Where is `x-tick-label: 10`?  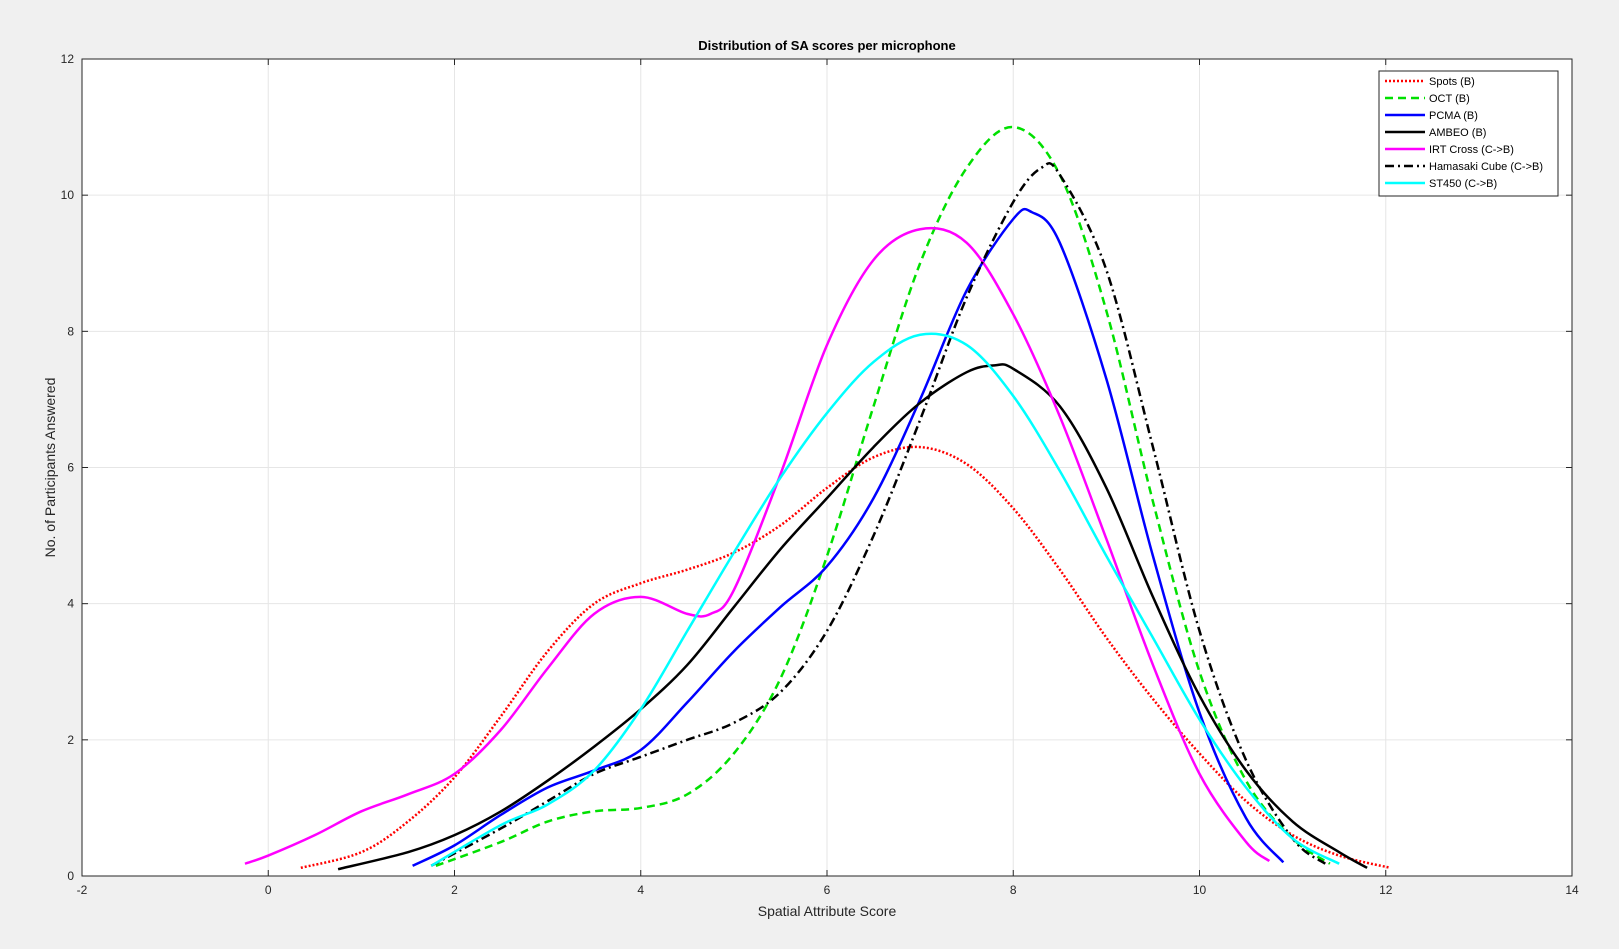
x-tick-label: 10 is located at coordinates (1200, 890).